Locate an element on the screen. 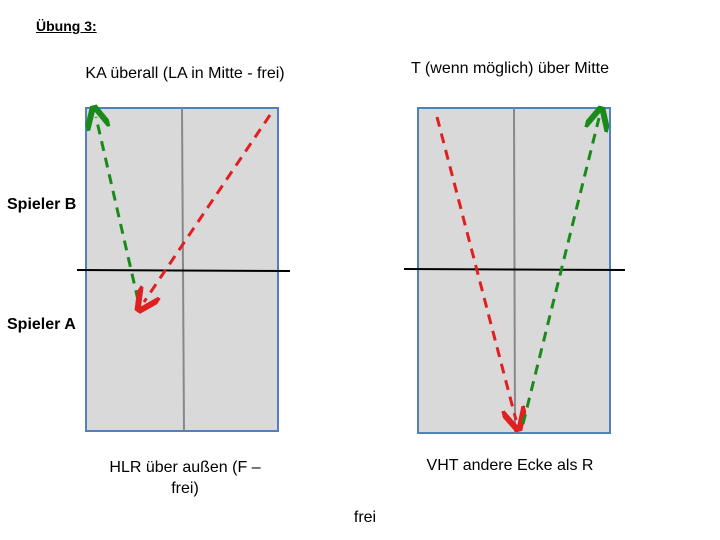  heading: Übung 3: is located at coordinates (66, 26).